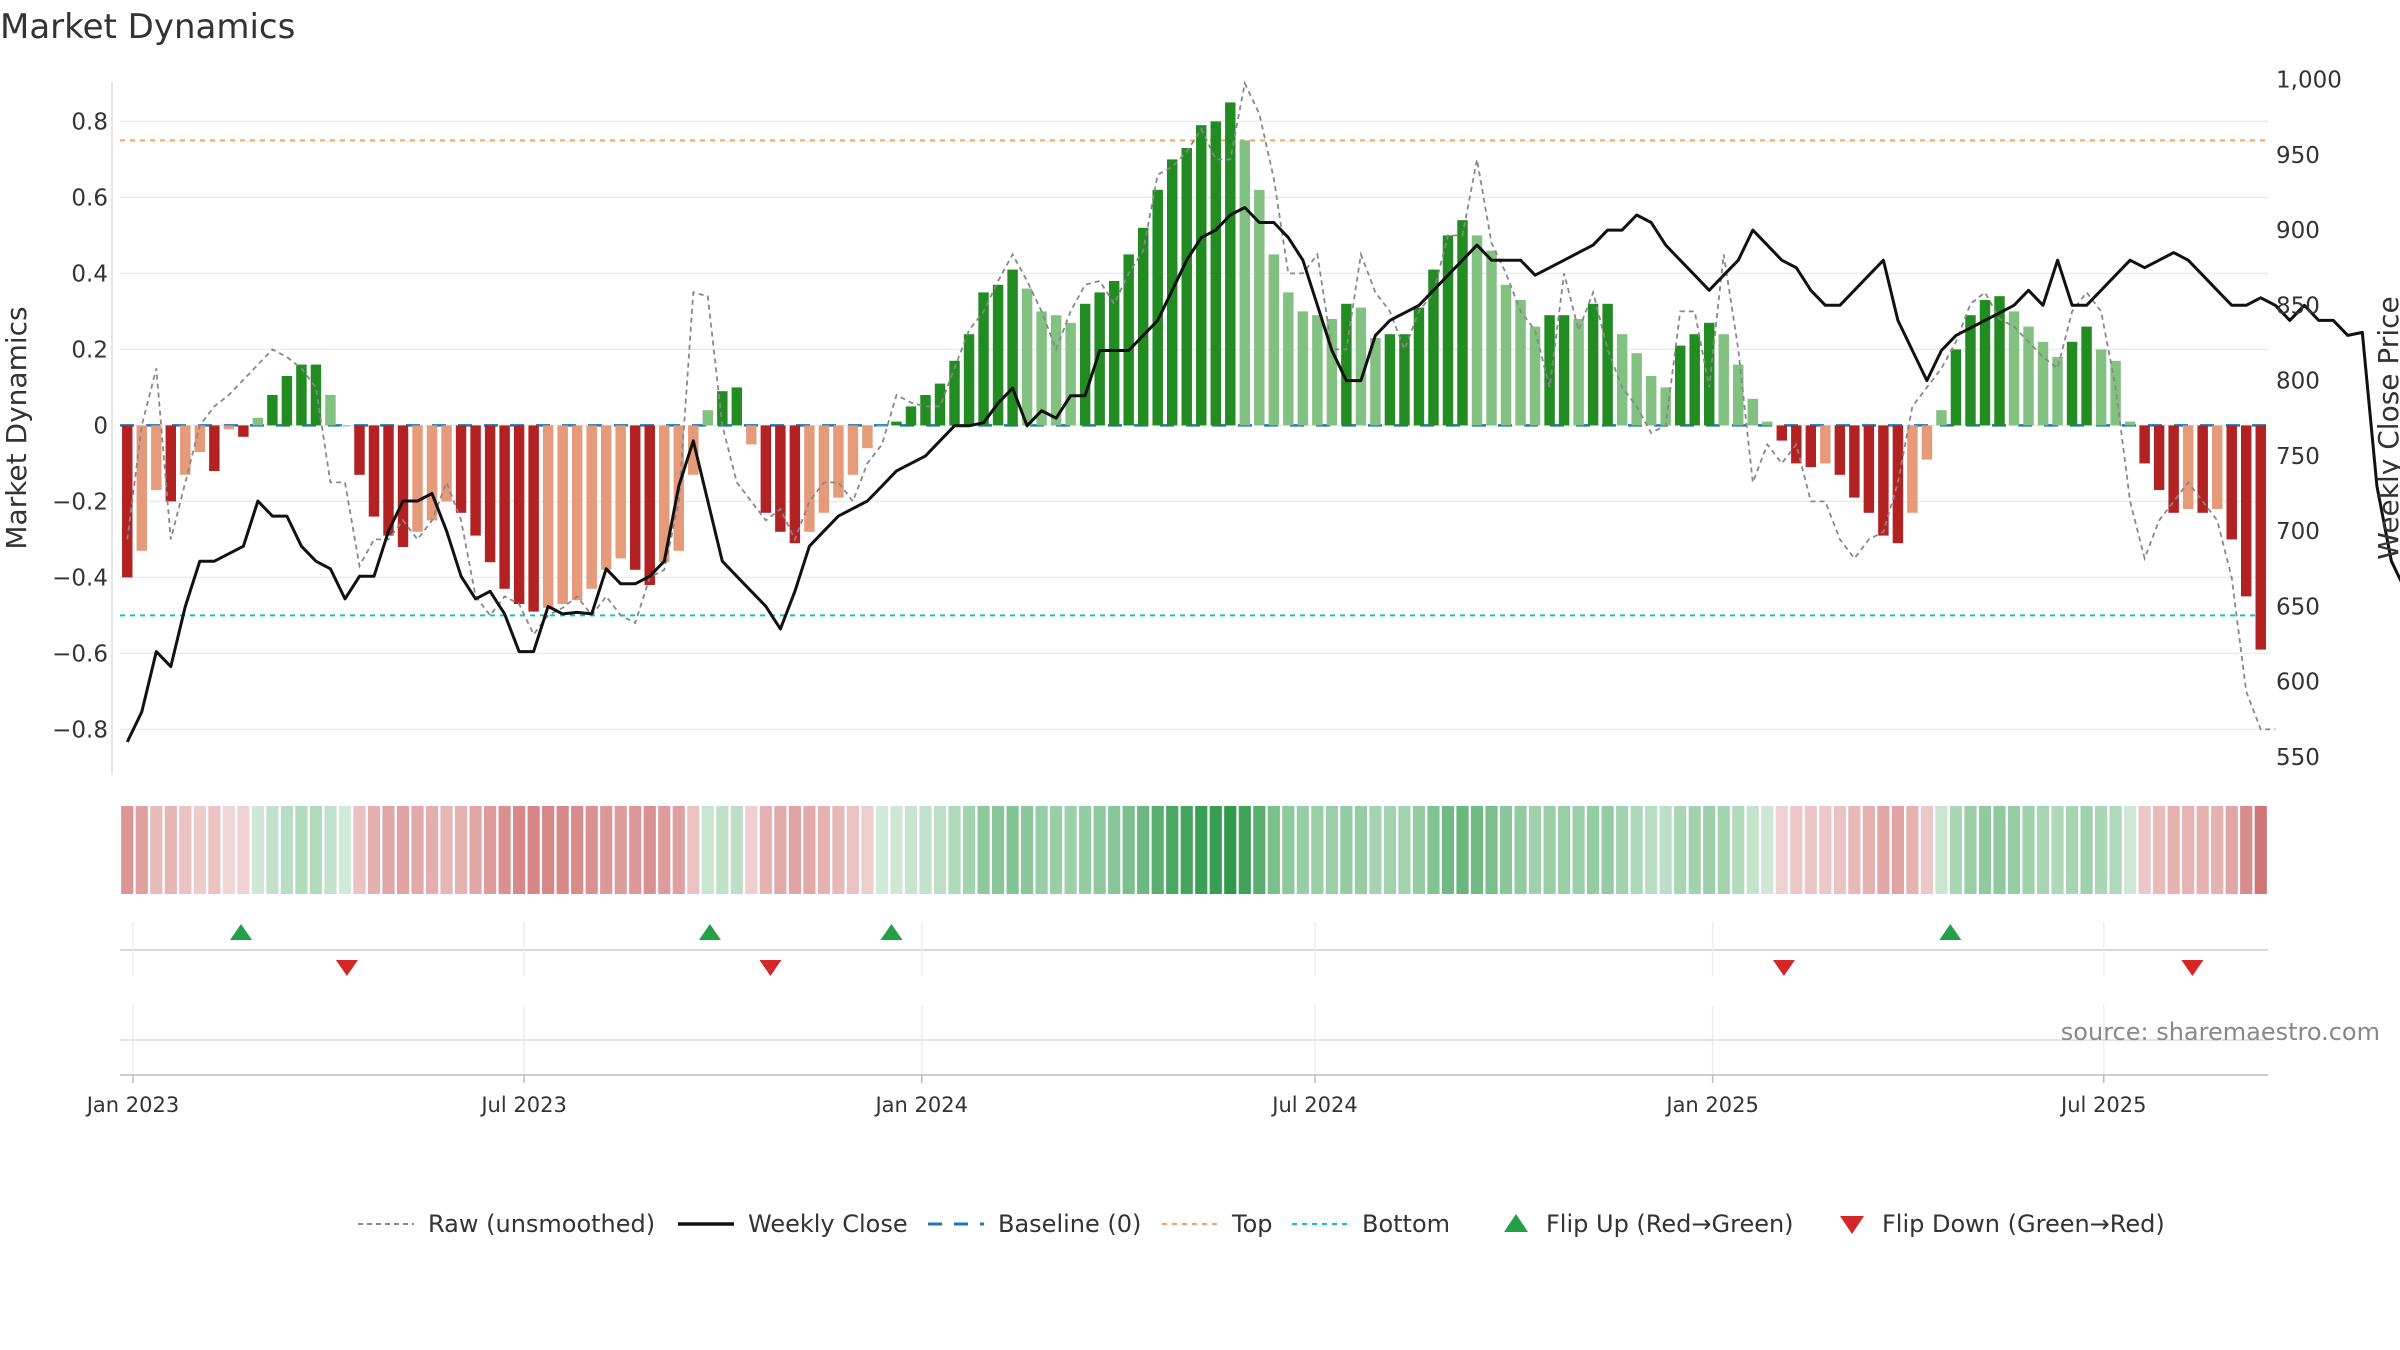  What do you see at coordinates (80, 654) in the screenshot?
I see `left-tick-label: −0.6` at bounding box center [80, 654].